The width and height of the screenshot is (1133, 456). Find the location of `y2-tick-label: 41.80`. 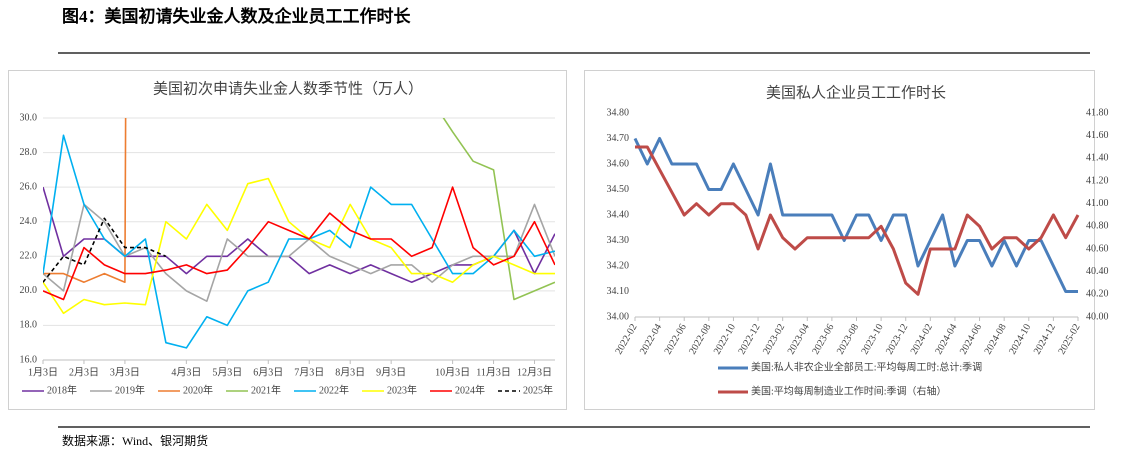

y2-tick-label: 41.80 is located at coordinates (1097, 112).